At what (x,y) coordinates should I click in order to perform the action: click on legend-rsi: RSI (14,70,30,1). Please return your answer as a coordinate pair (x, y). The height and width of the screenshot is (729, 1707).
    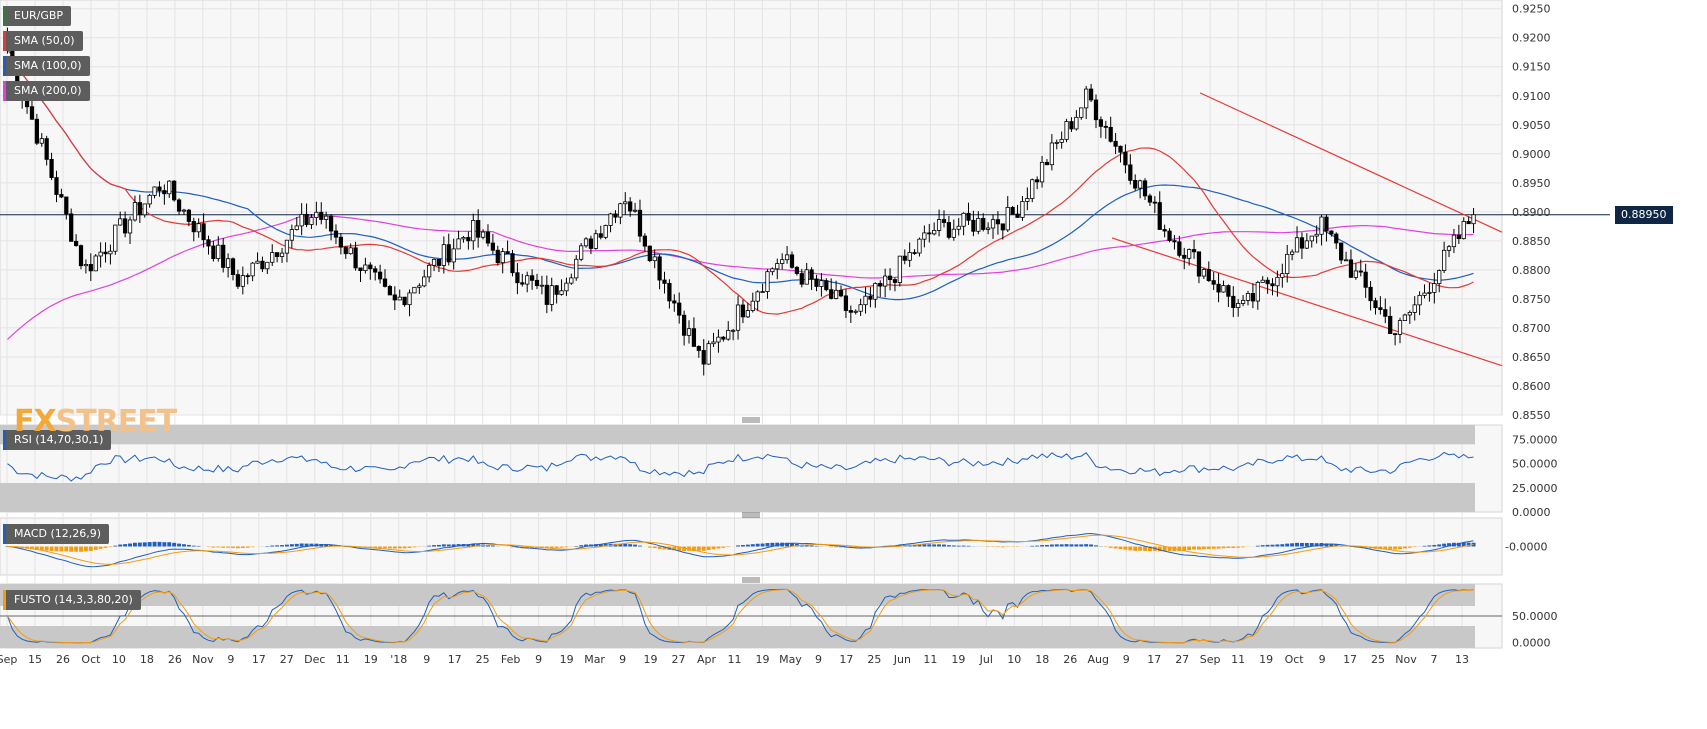
    Looking at the image, I should click on (57, 440).